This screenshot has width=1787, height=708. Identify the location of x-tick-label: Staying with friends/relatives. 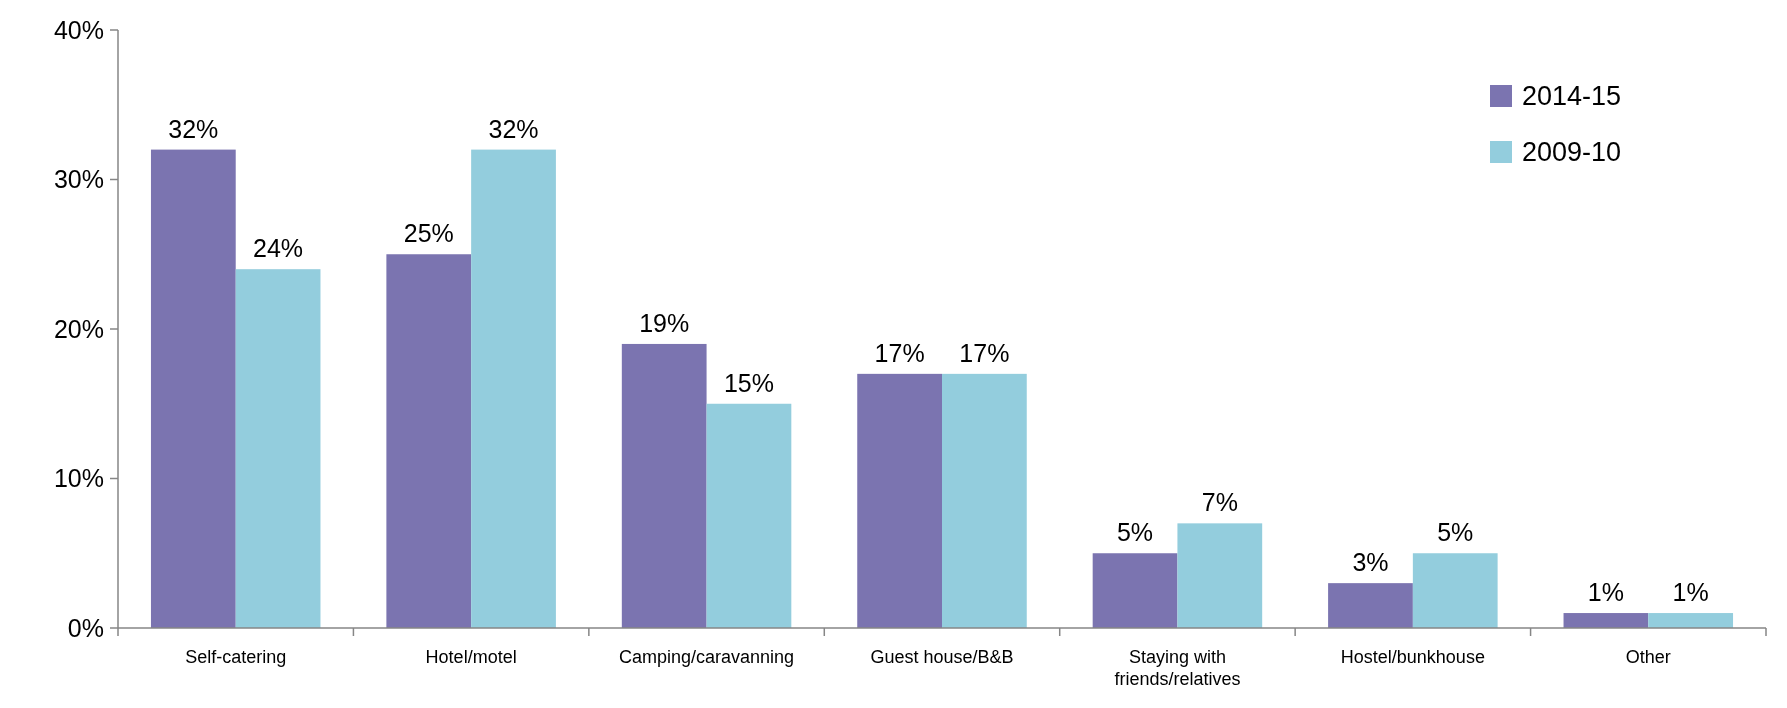
(1177, 668).